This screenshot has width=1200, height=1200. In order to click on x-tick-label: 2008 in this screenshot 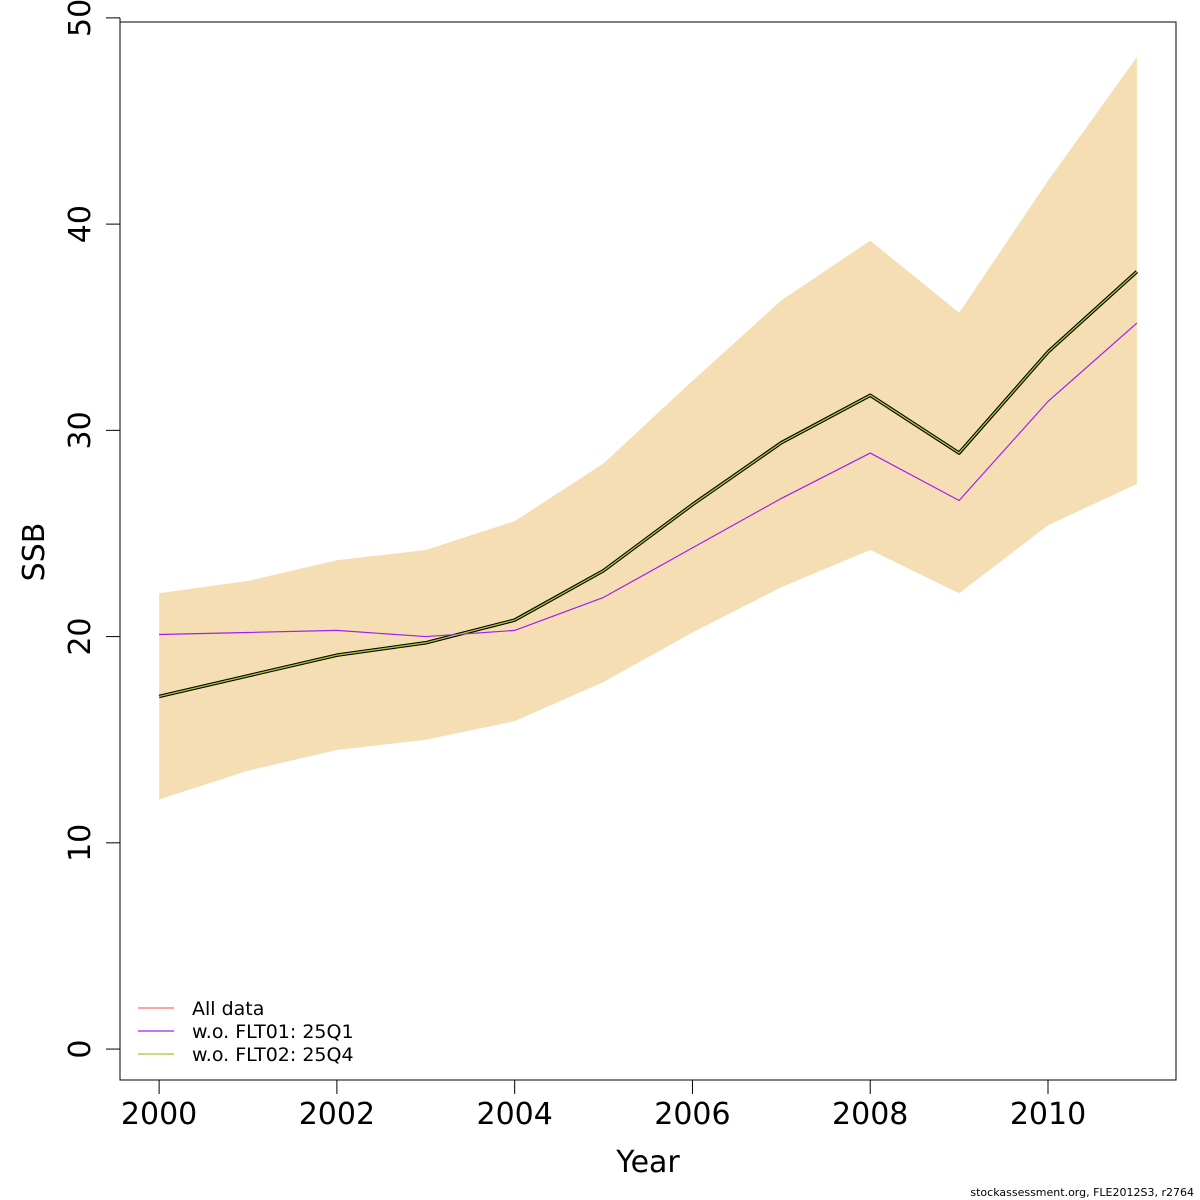, I will do `click(870, 1114)`.